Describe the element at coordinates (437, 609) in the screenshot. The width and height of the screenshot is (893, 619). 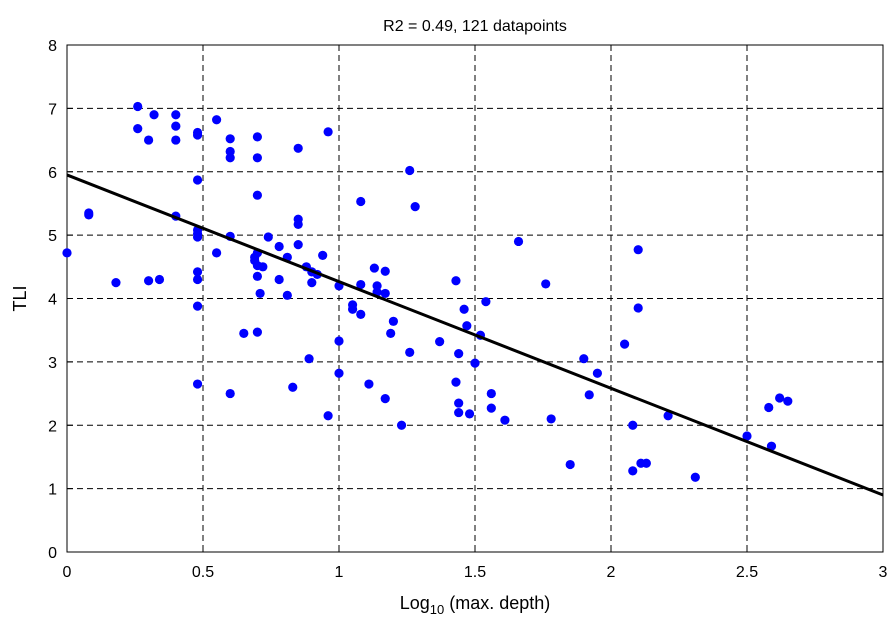
I see `x-axis-title-subscript: 10` at that location.